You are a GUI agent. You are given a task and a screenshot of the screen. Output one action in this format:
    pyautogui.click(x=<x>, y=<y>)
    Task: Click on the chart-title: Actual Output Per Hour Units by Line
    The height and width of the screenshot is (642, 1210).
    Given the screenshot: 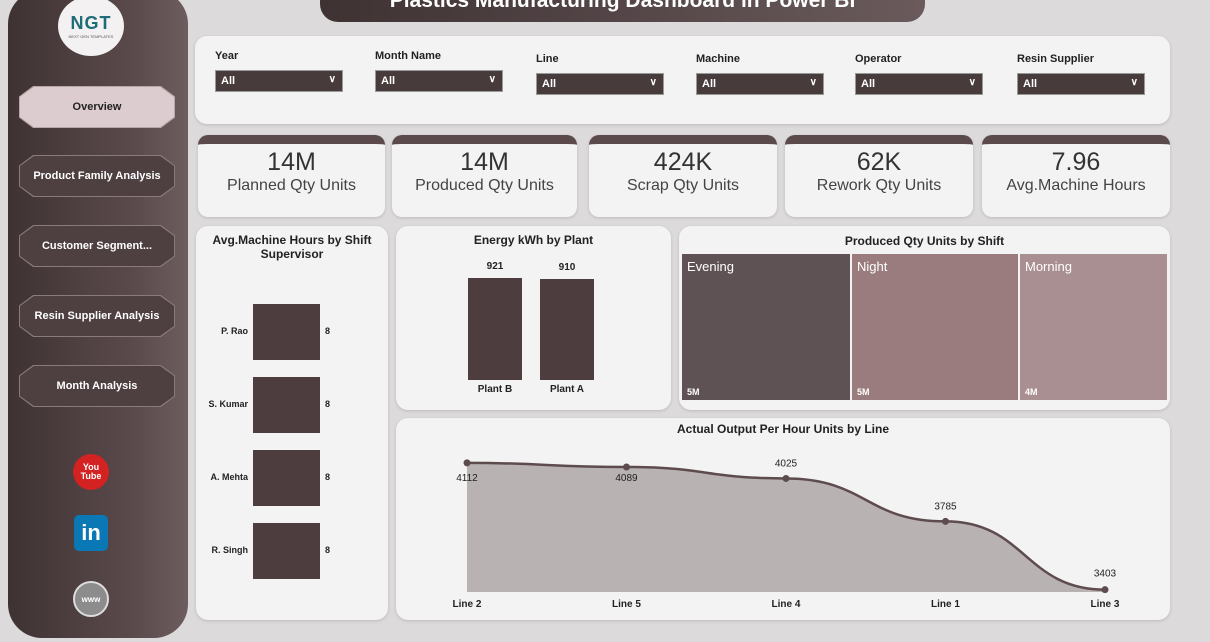 What is the action you would take?
    pyautogui.click(x=782, y=429)
    